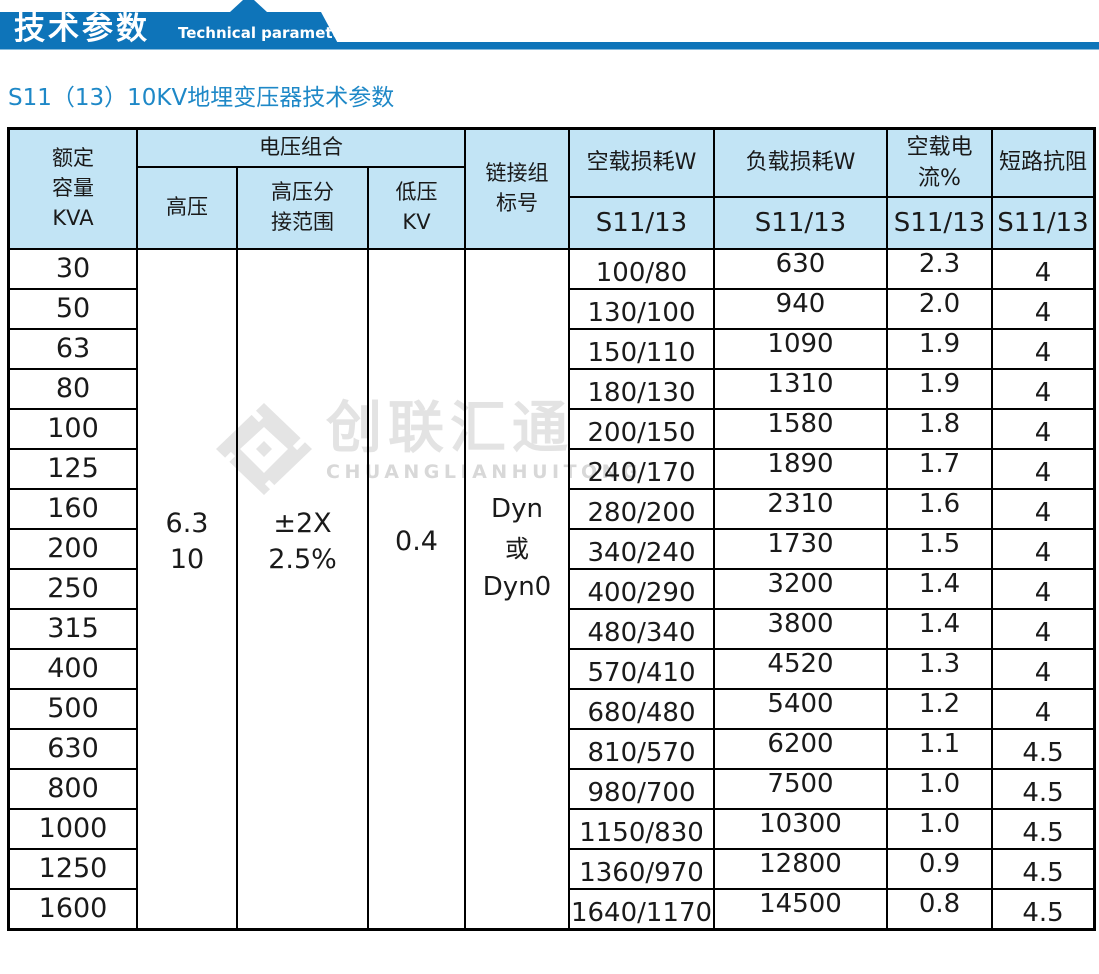 This screenshot has height=974, width=1099. Describe the element at coordinates (641, 749) in the screenshot. I see `no-load-loss-cell: 810/570` at that location.